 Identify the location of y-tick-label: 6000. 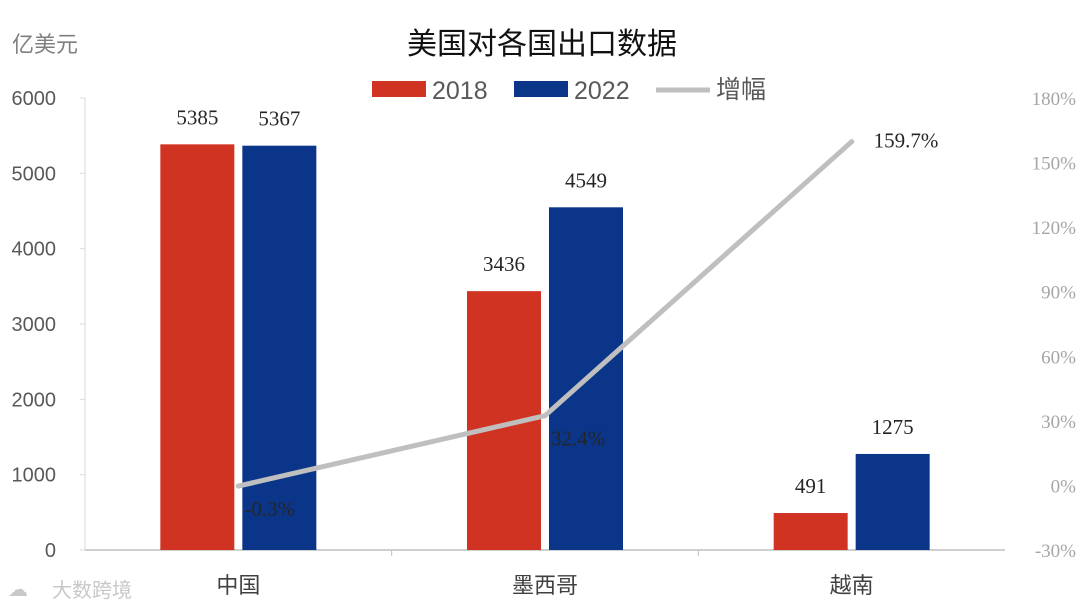
(34, 99).